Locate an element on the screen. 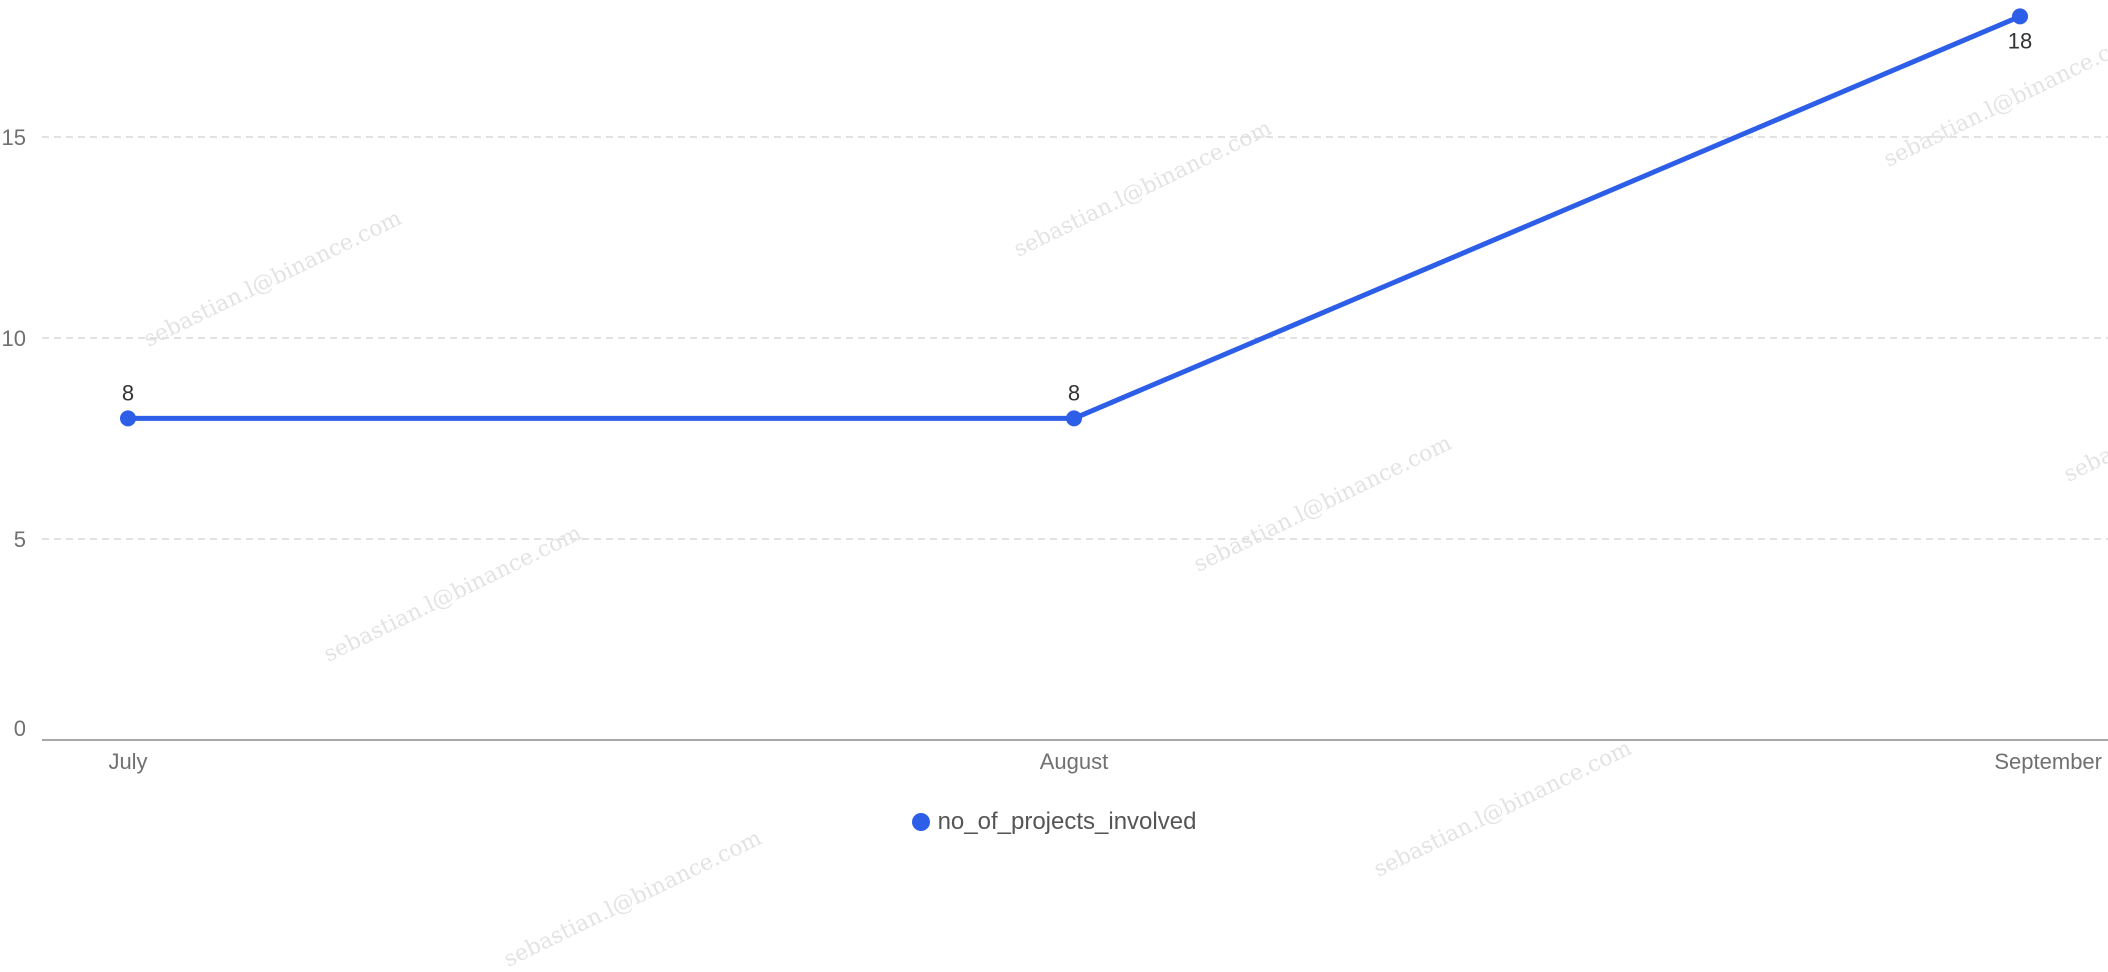 The image size is (2108, 972). legend-label: no_of_projects_involved is located at coordinates (1067, 821).